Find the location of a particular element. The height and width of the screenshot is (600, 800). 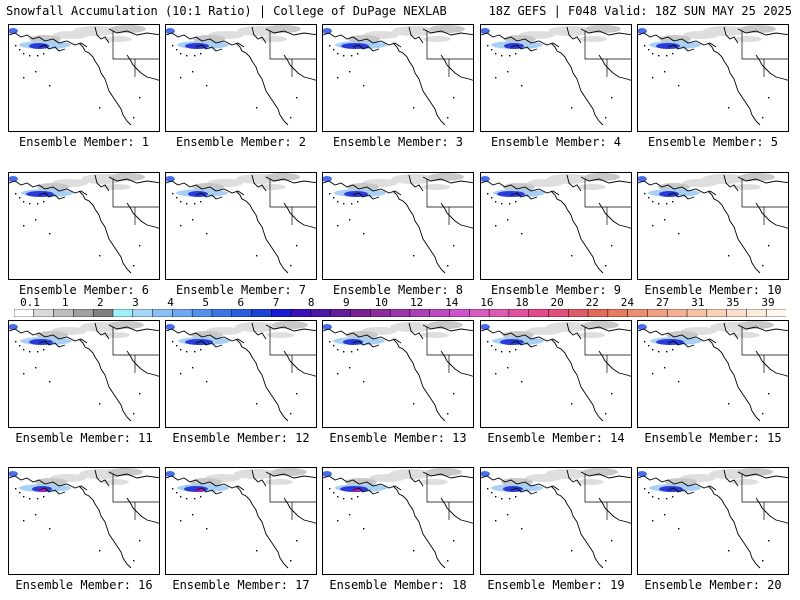

colorbar-tick-label: 14 is located at coordinates (452, 302).